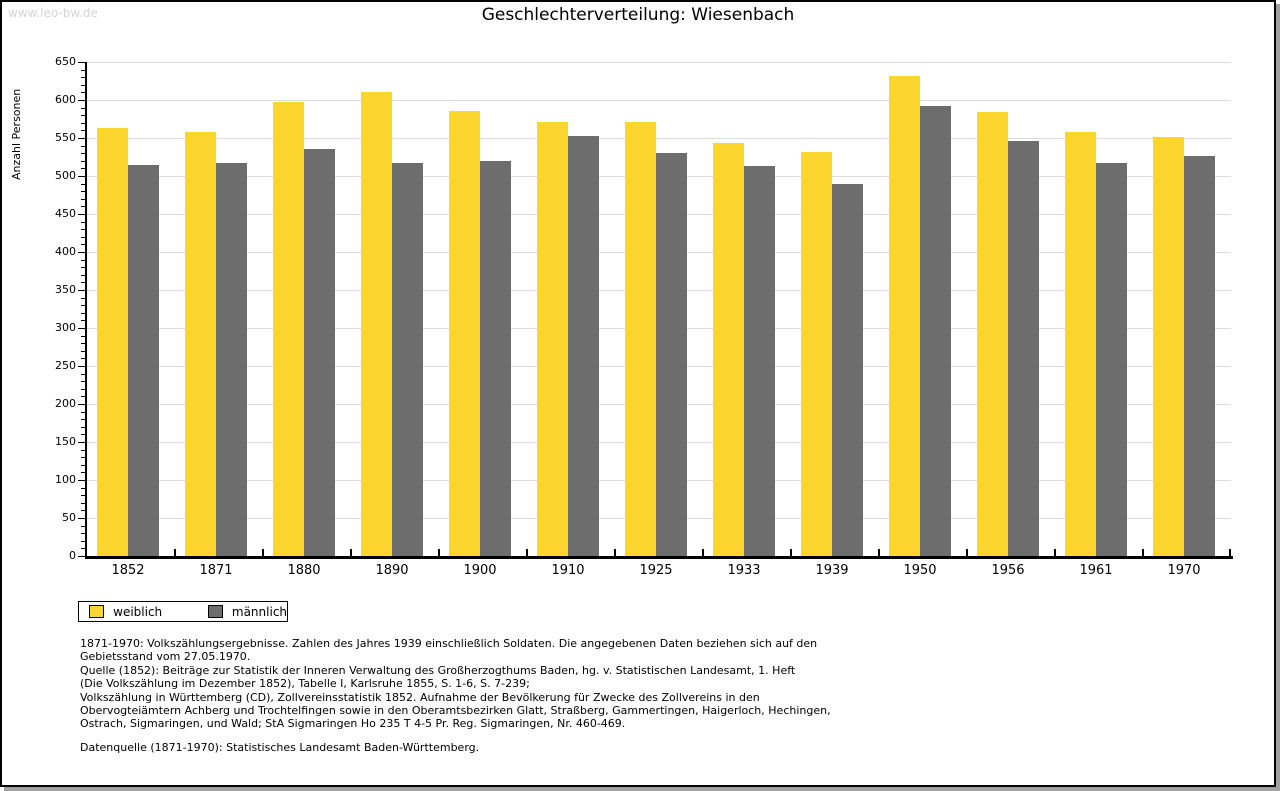 The height and width of the screenshot is (791, 1280). What do you see at coordinates (568, 570) in the screenshot?
I see `x-tick-label: 1910` at bounding box center [568, 570].